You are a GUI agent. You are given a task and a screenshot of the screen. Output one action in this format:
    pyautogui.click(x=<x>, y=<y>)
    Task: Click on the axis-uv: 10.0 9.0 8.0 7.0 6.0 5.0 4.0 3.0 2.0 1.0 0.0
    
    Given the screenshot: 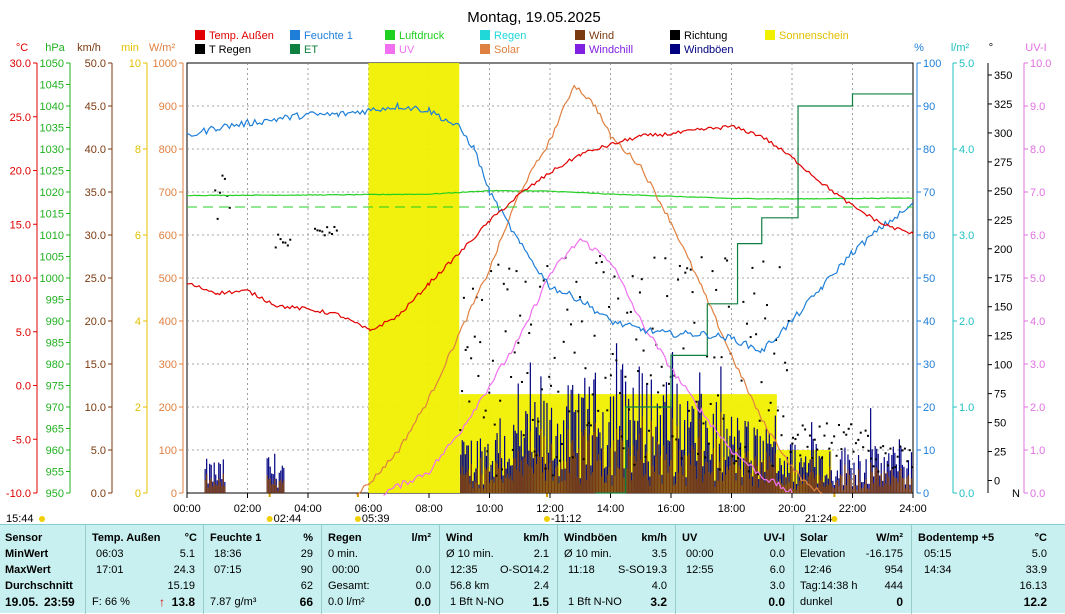 What is the action you would take?
    pyautogui.click(x=1037, y=279)
    